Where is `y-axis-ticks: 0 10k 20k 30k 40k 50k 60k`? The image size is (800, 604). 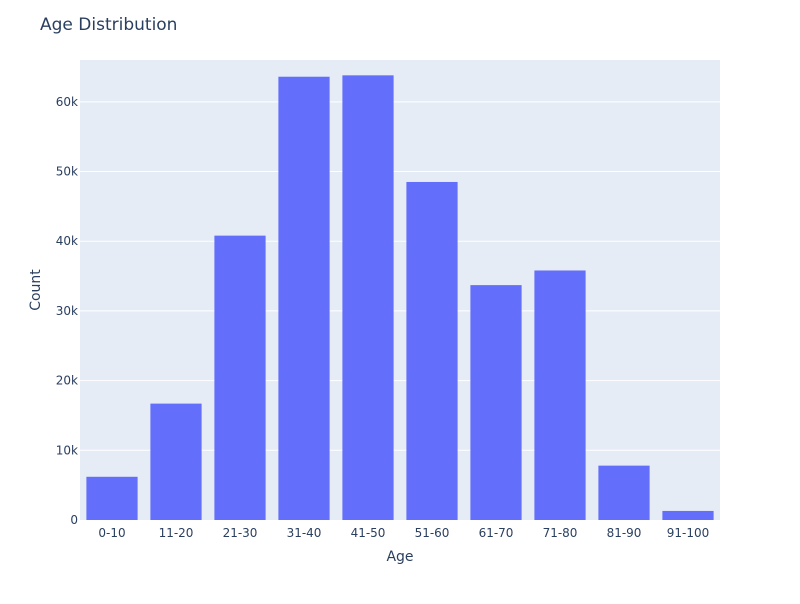
y-axis-ticks: 0 10k 20k 30k 40k 50k 60k is located at coordinates (67, 311).